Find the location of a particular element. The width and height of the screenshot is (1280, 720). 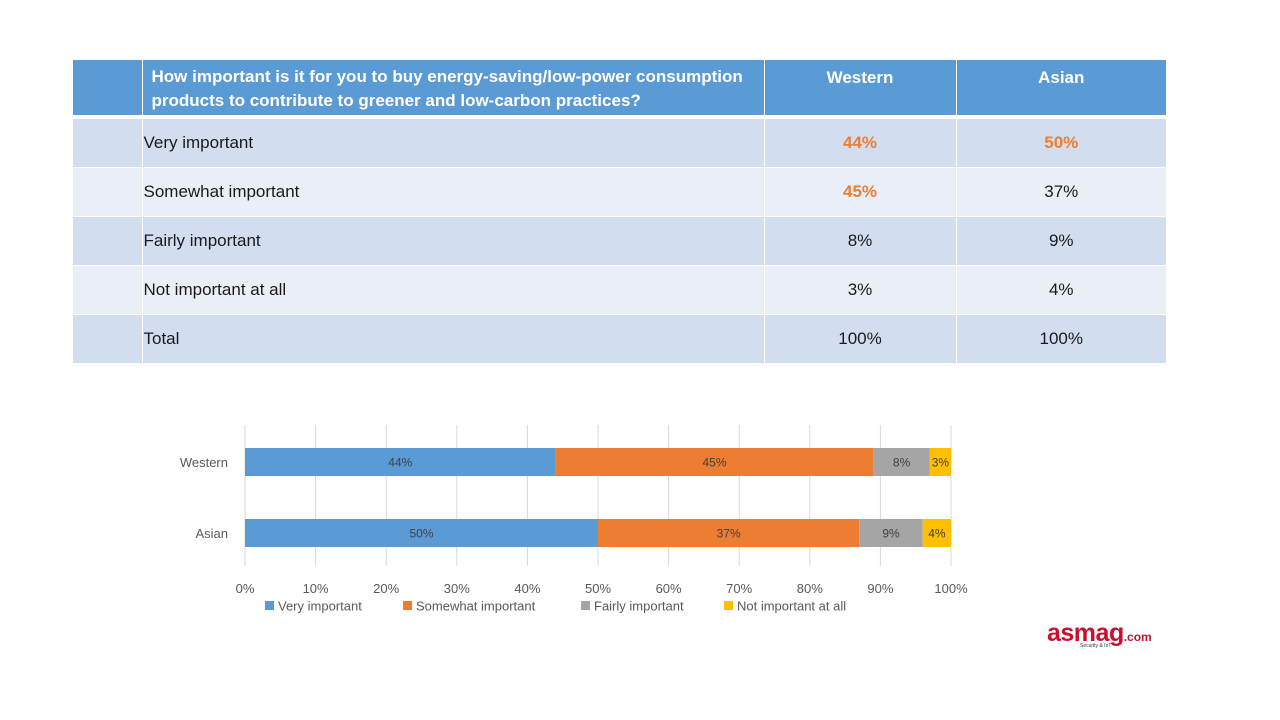

asian-value: 4% is located at coordinates (1061, 290).